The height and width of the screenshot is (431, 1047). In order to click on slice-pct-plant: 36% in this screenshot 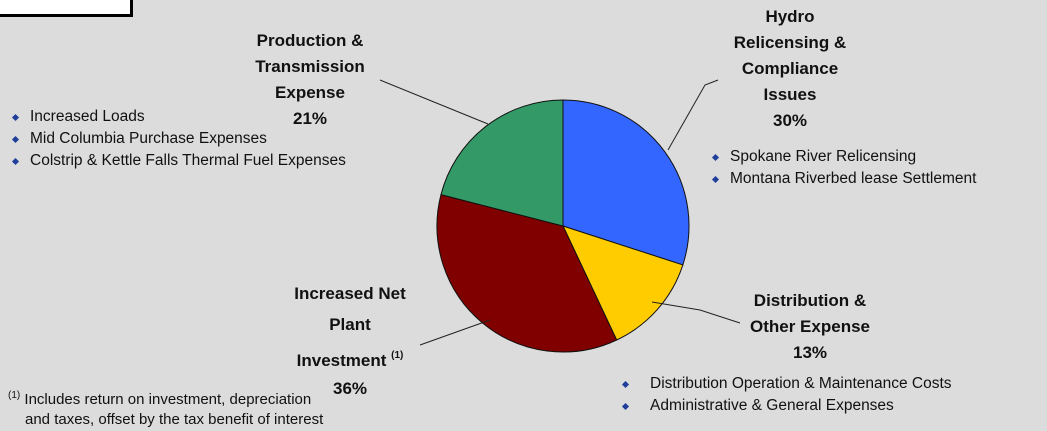, I will do `click(350, 388)`.